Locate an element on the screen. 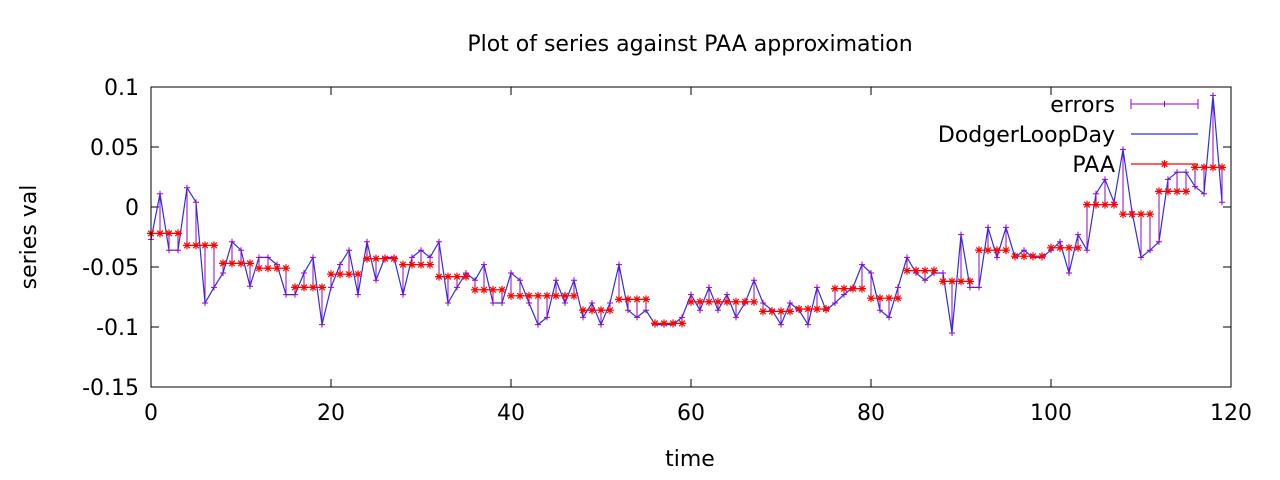 The width and height of the screenshot is (1280, 480). y-axis-label: series val is located at coordinates (29, 237).